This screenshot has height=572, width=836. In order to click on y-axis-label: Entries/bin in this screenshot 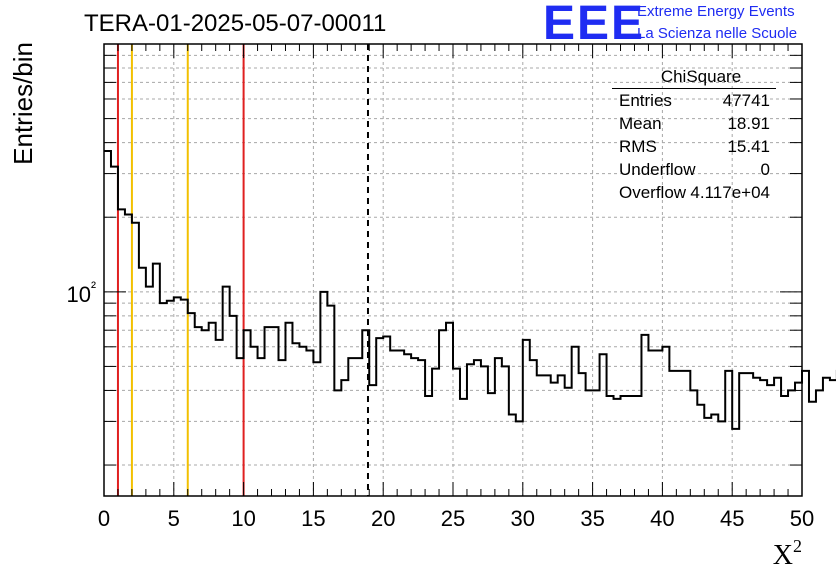, I will do `click(23, 103)`.